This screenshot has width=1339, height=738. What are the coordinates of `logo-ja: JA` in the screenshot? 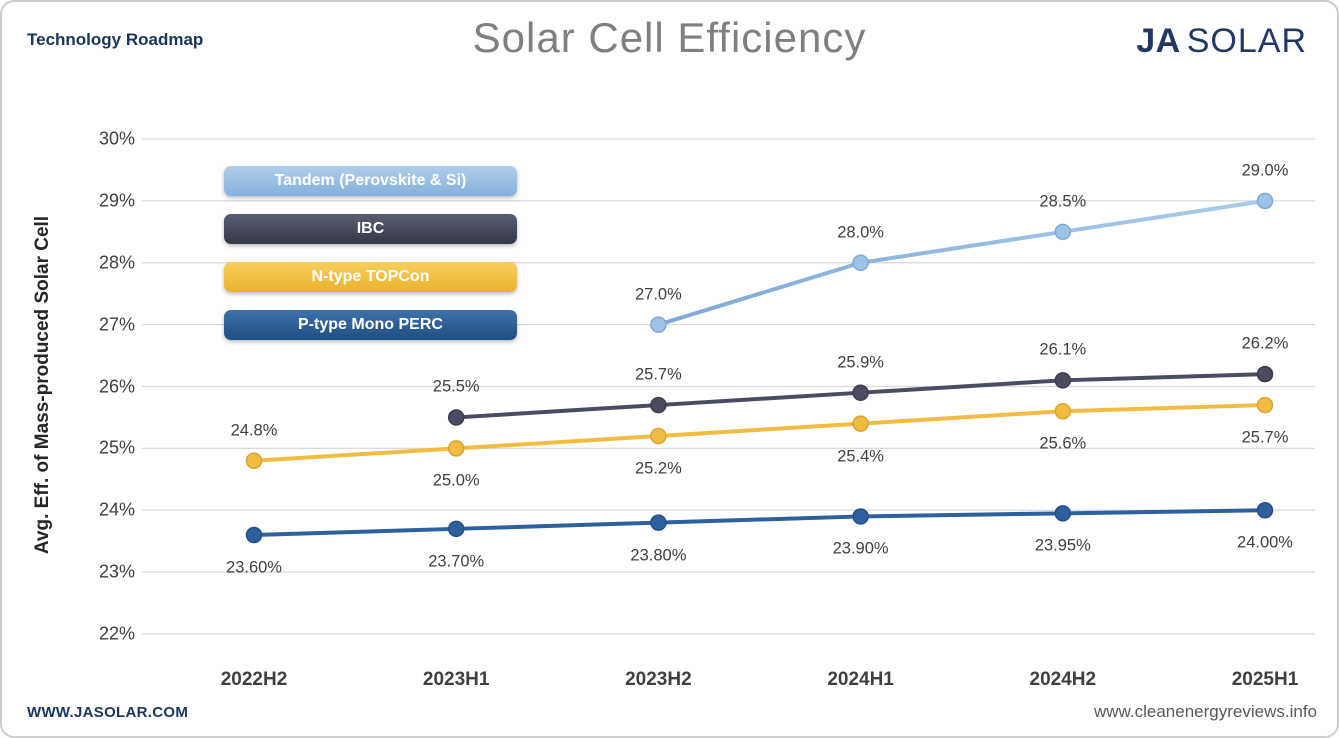 It's located at (1158, 41).